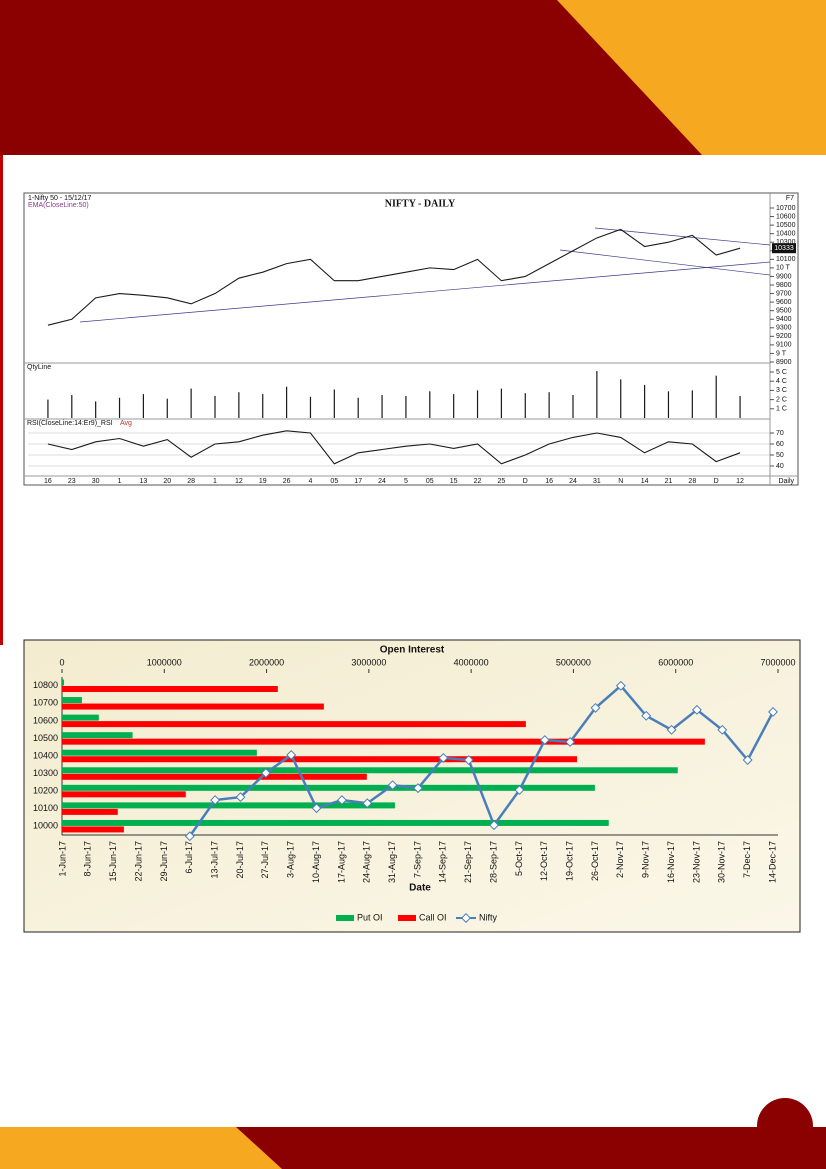 This screenshot has width=826, height=1169. Describe the element at coordinates (747, 859) in the screenshot. I see `x-tick-label: 7-Dec-17` at that location.